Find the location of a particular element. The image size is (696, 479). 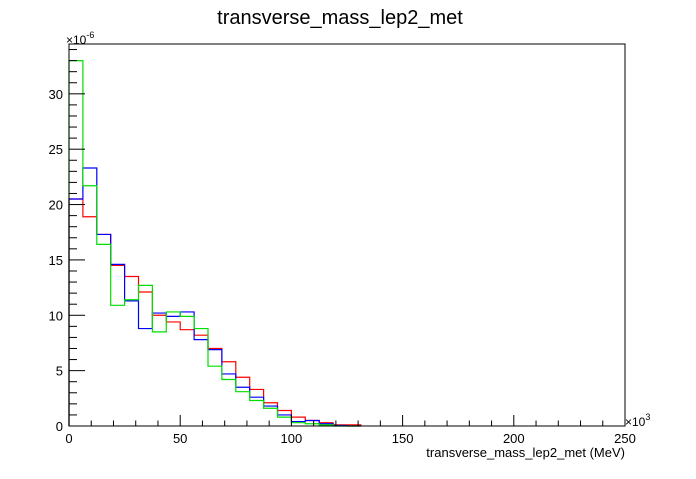

x-axis-label: transverse_mass_lep2_met (MeV) is located at coordinates (525, 452).